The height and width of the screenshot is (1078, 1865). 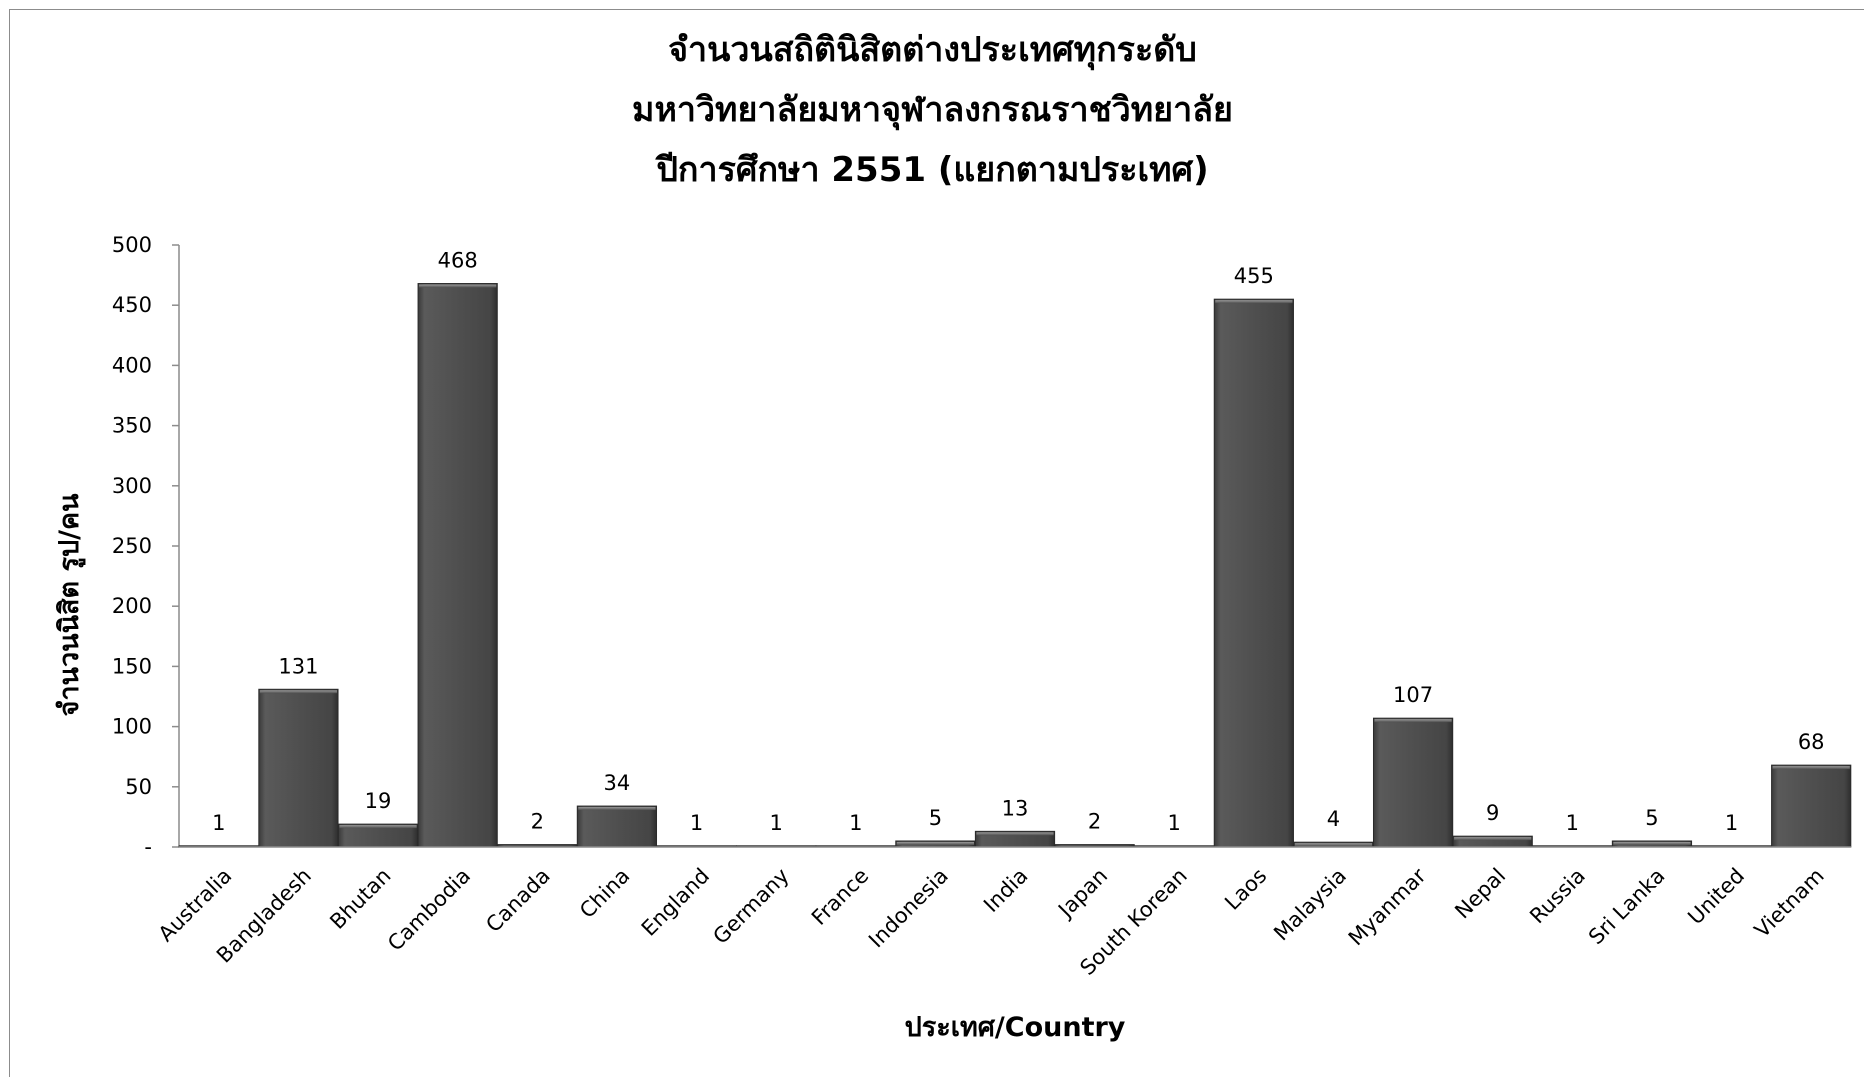 What do you see at coordinates (1254, 276) in the screenshot?
I see `data-label: 455` at bounding box center [1254, 276].